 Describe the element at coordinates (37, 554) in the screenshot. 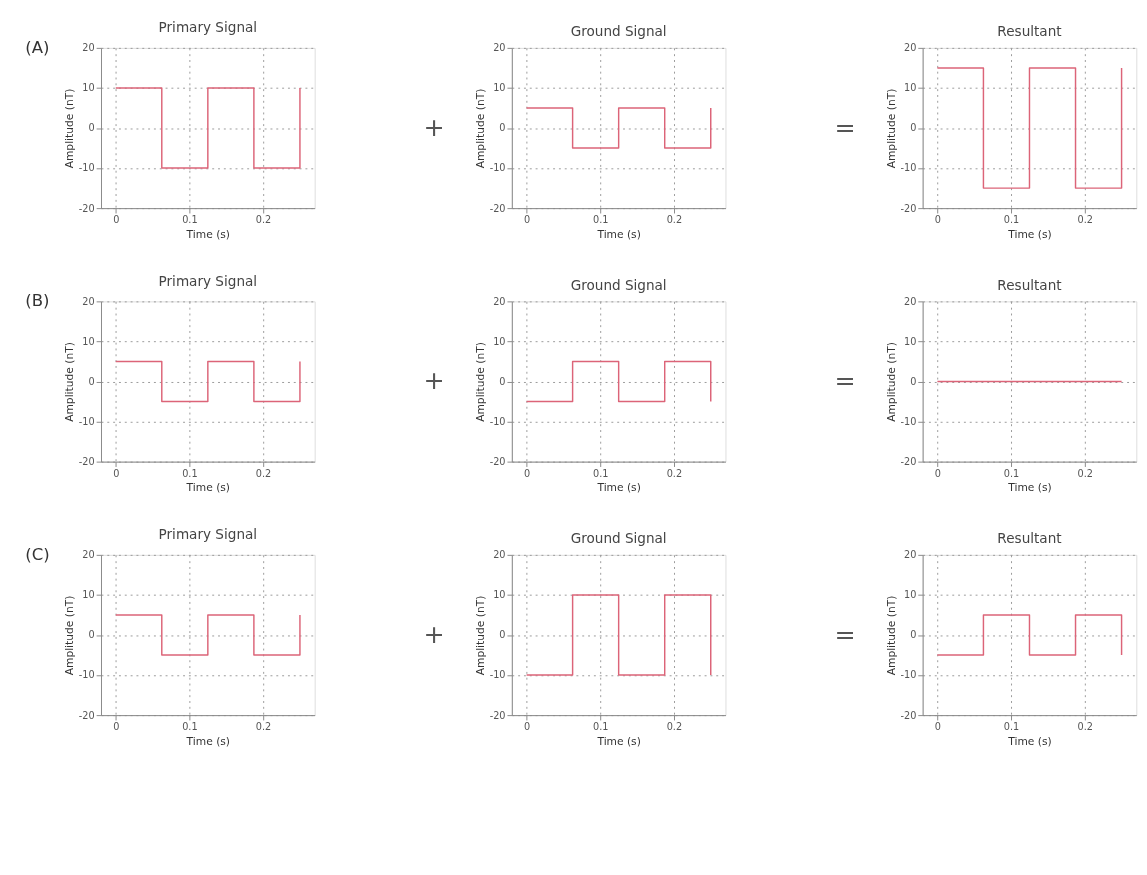

I see `text: (C)` at that location.